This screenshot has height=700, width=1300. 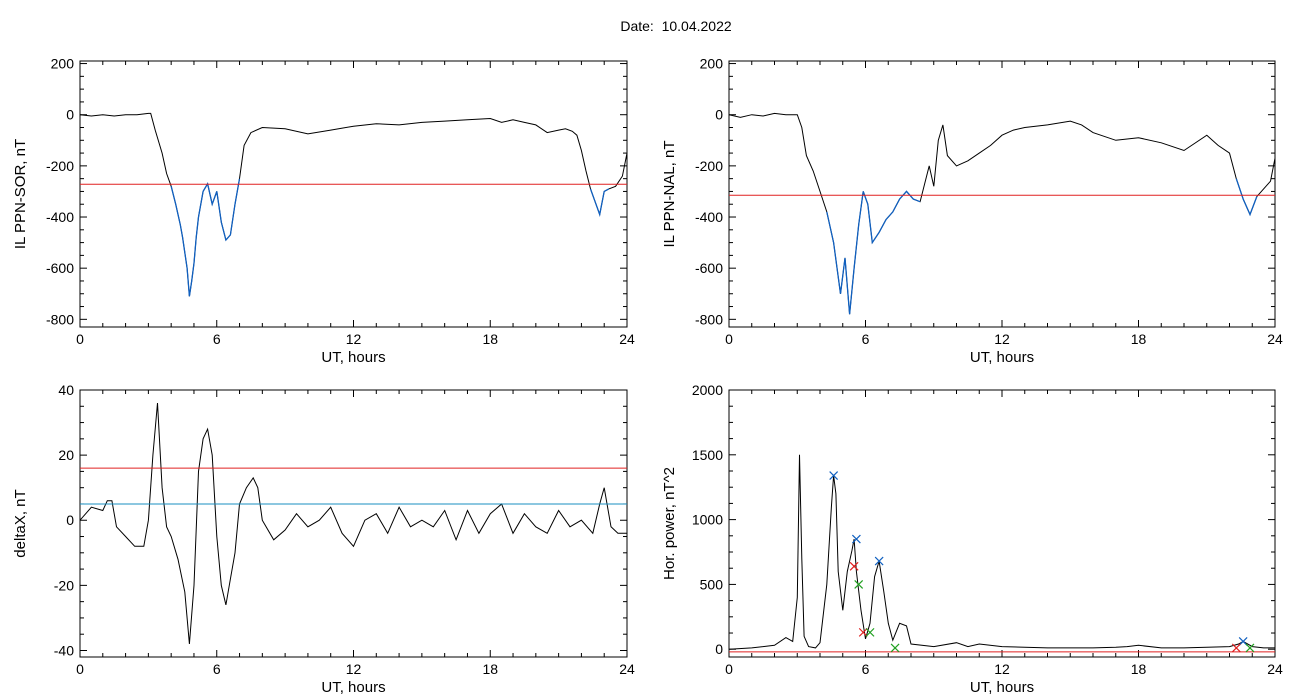 I want to click on y-tick-label: 1000, so click(x=707, y=520).